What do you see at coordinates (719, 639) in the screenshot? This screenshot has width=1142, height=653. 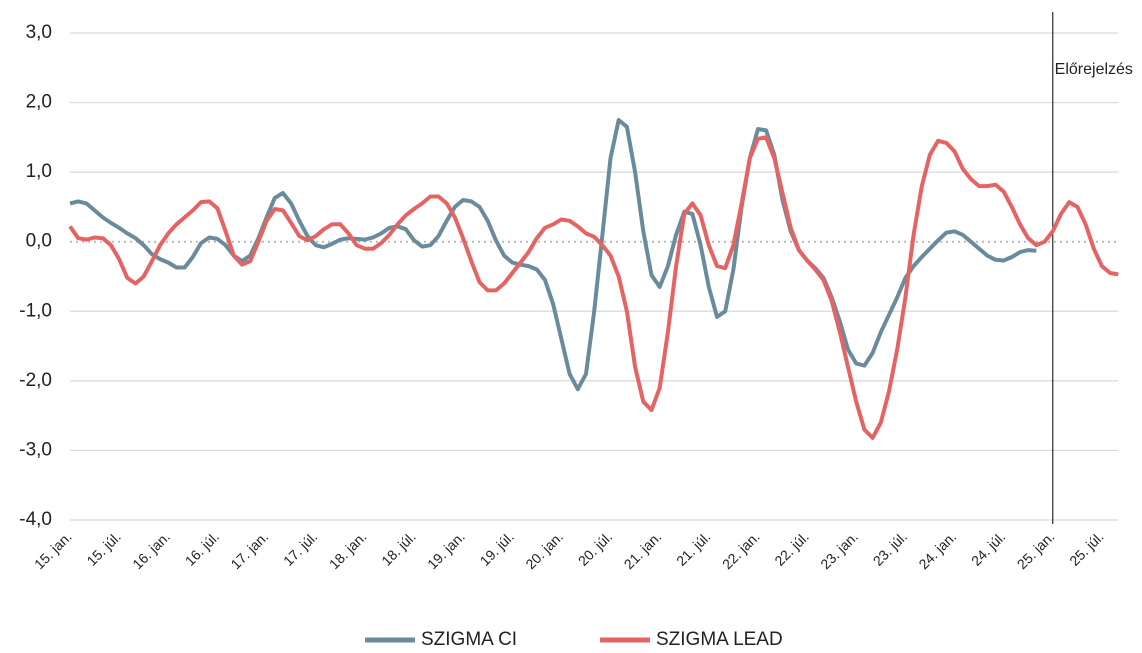 I see `legend-label: SZIGMA LEAD` at bounding box center [719, 639].